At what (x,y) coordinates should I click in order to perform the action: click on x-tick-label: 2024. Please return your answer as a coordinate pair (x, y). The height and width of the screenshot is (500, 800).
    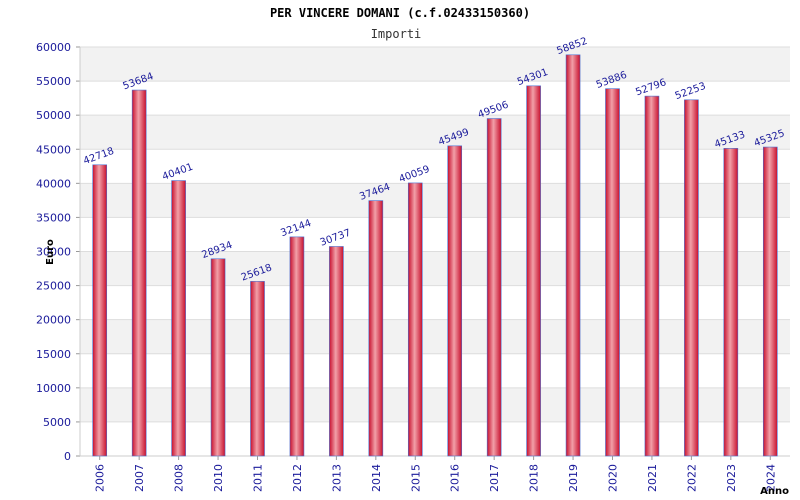
    Looking at the image, I should click on (770, 478).